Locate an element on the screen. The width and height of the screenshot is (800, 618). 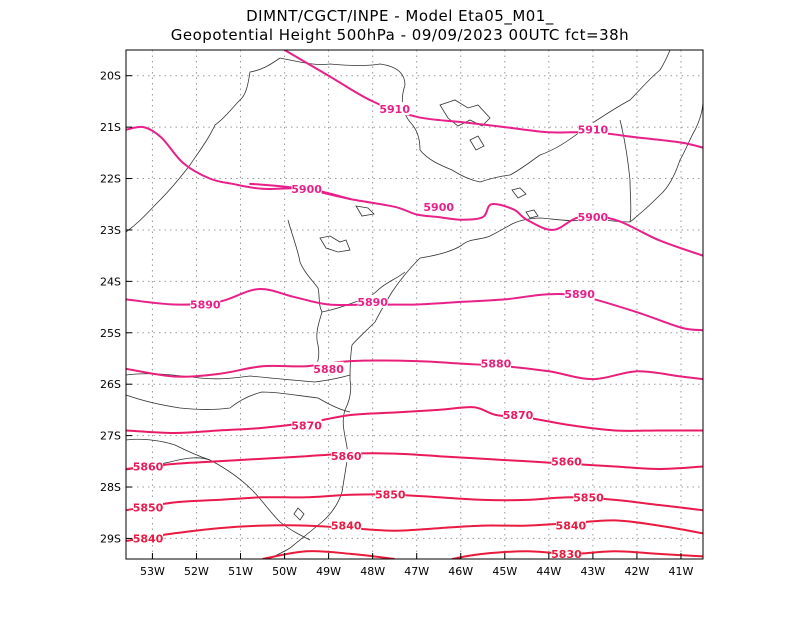
lon-label: 52W is located at coordinates (196, 571).